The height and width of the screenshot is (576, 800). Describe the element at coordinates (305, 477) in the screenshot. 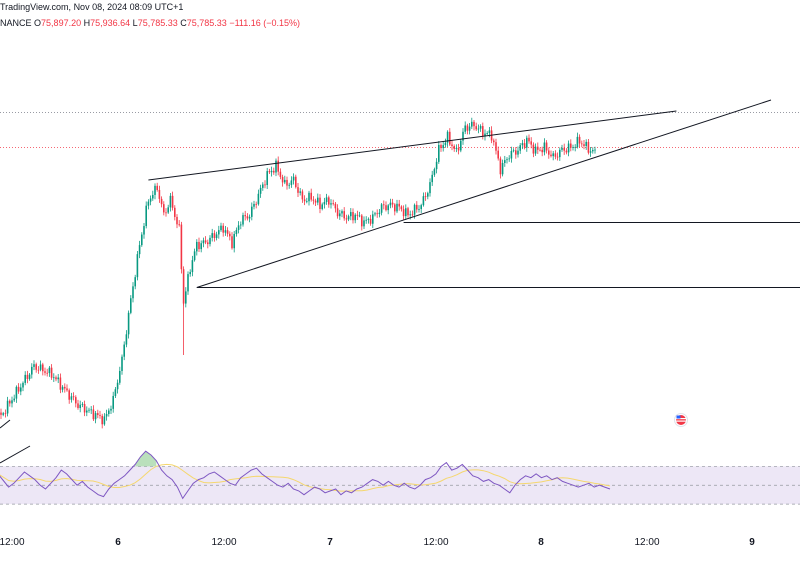

I see `rsi-ma-line` at that location.